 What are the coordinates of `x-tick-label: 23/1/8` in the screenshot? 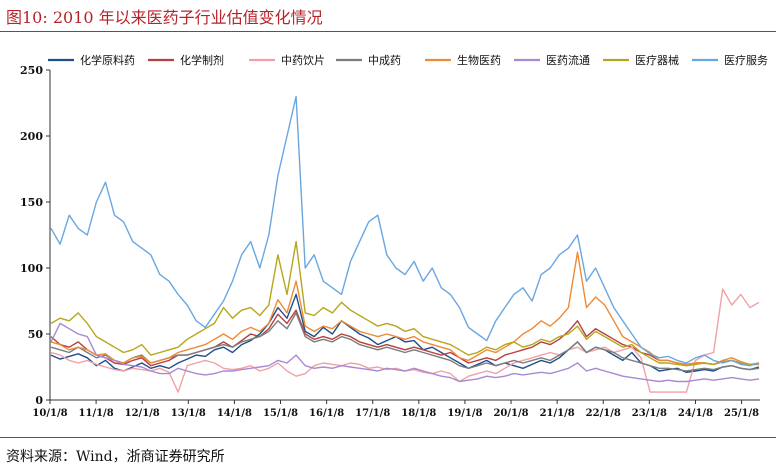 It's located at (649, 413).